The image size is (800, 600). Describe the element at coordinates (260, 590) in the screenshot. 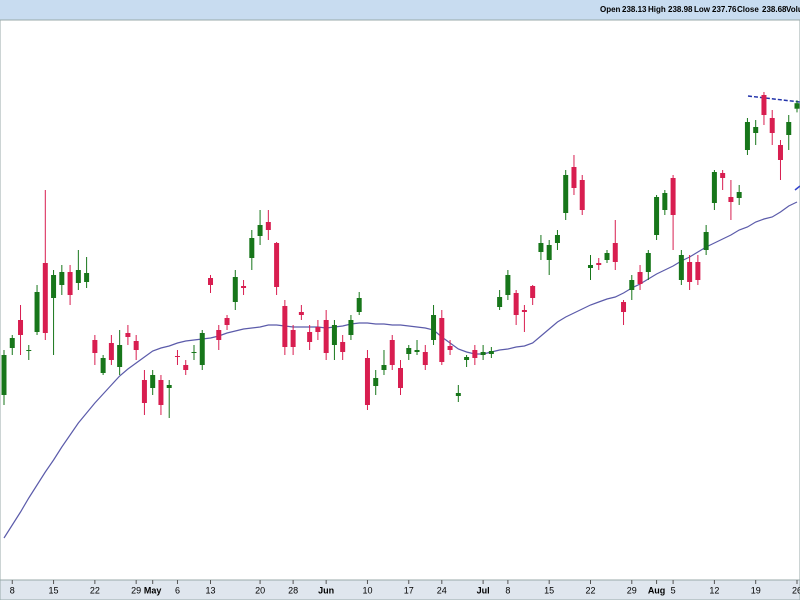

I see `x-tick-label: 20` at that location.